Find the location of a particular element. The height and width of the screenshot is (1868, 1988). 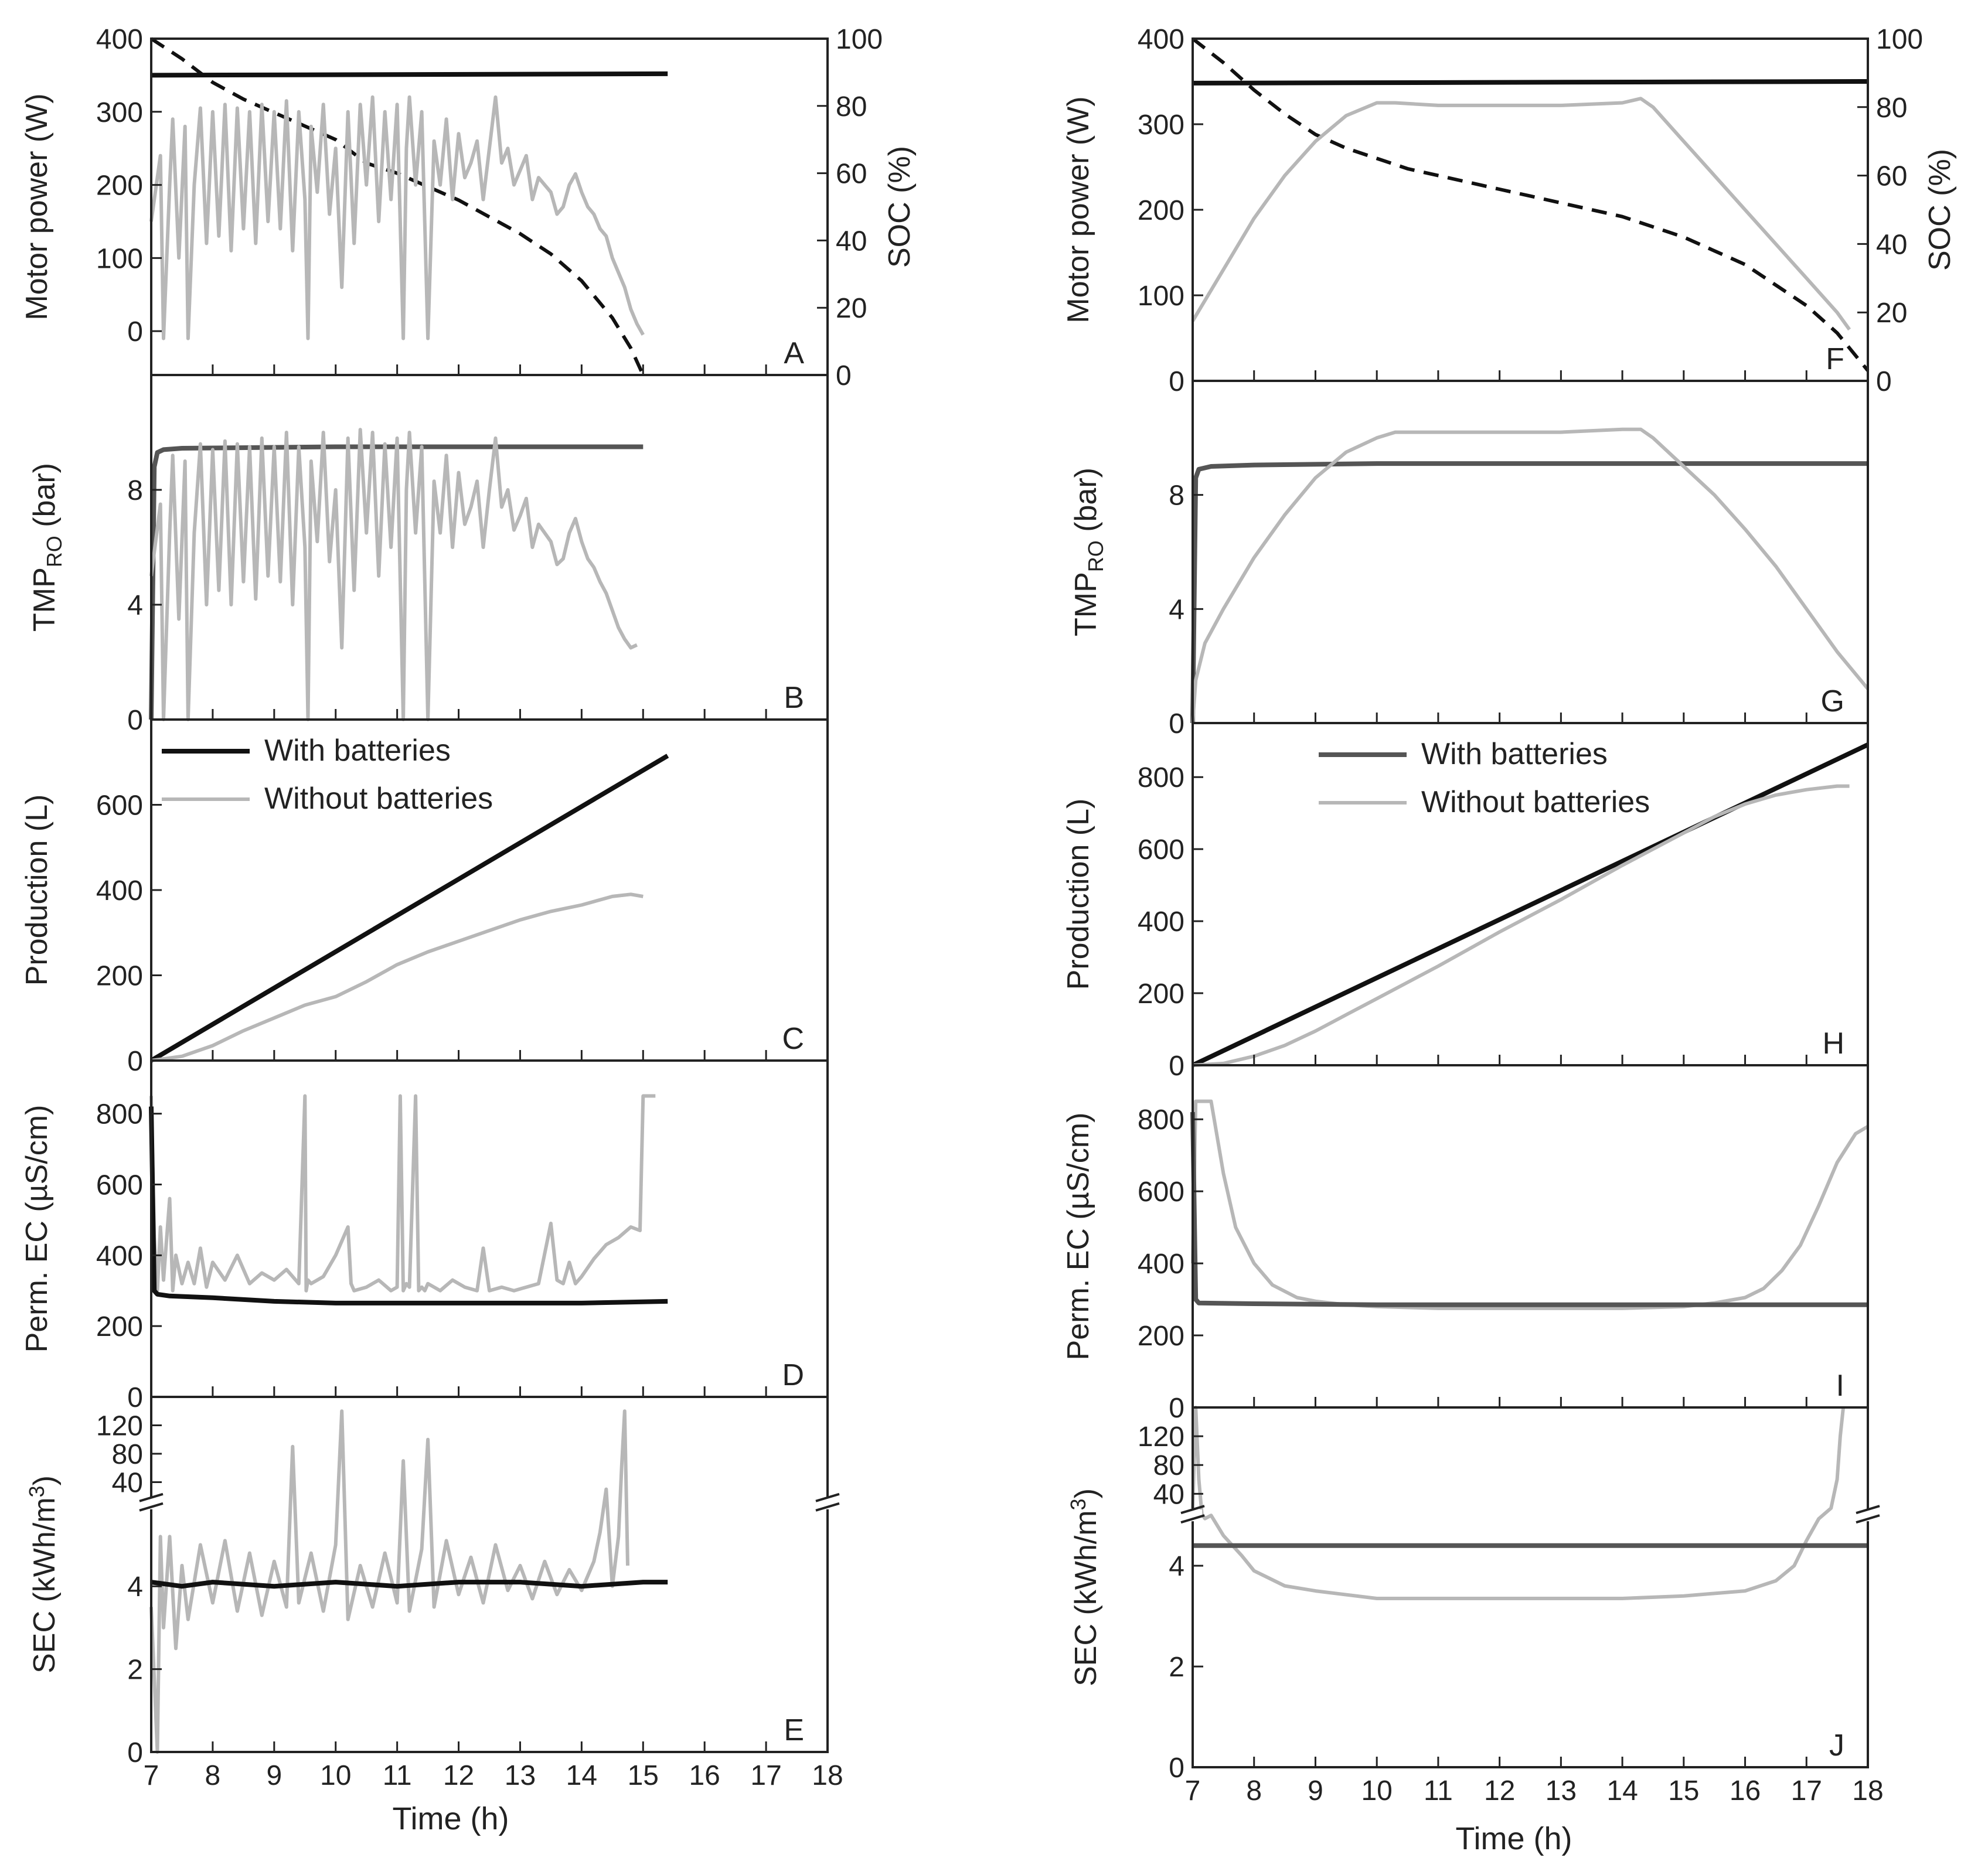

y-tick-label-J-1: 2 is located at coordinates (1177, 1667).